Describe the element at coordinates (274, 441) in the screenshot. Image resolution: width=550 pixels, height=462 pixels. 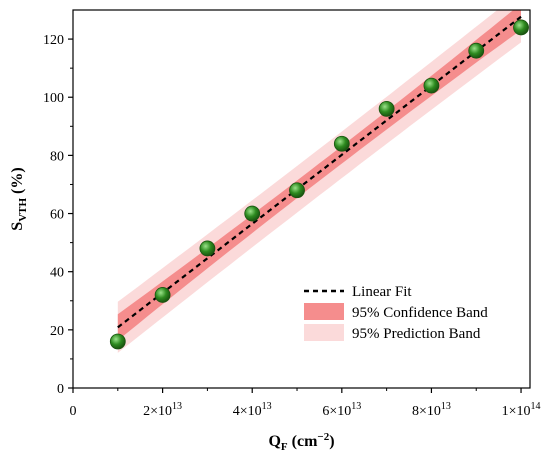
I see `x-axis-title-main: Q` at that location.